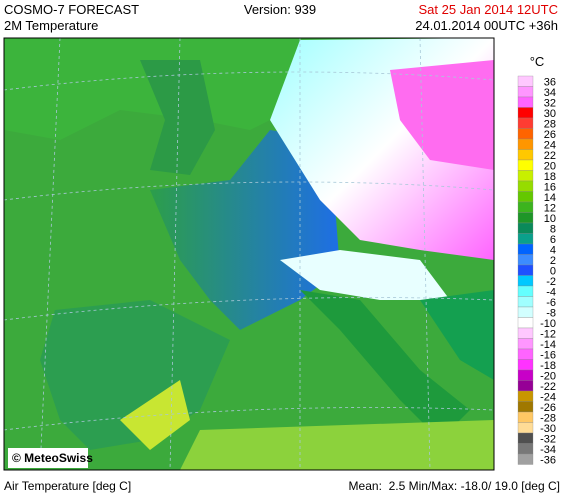 The height and width of the screenshot is (503, 567). I want to click on legend-label: -4, so click(551, 293).